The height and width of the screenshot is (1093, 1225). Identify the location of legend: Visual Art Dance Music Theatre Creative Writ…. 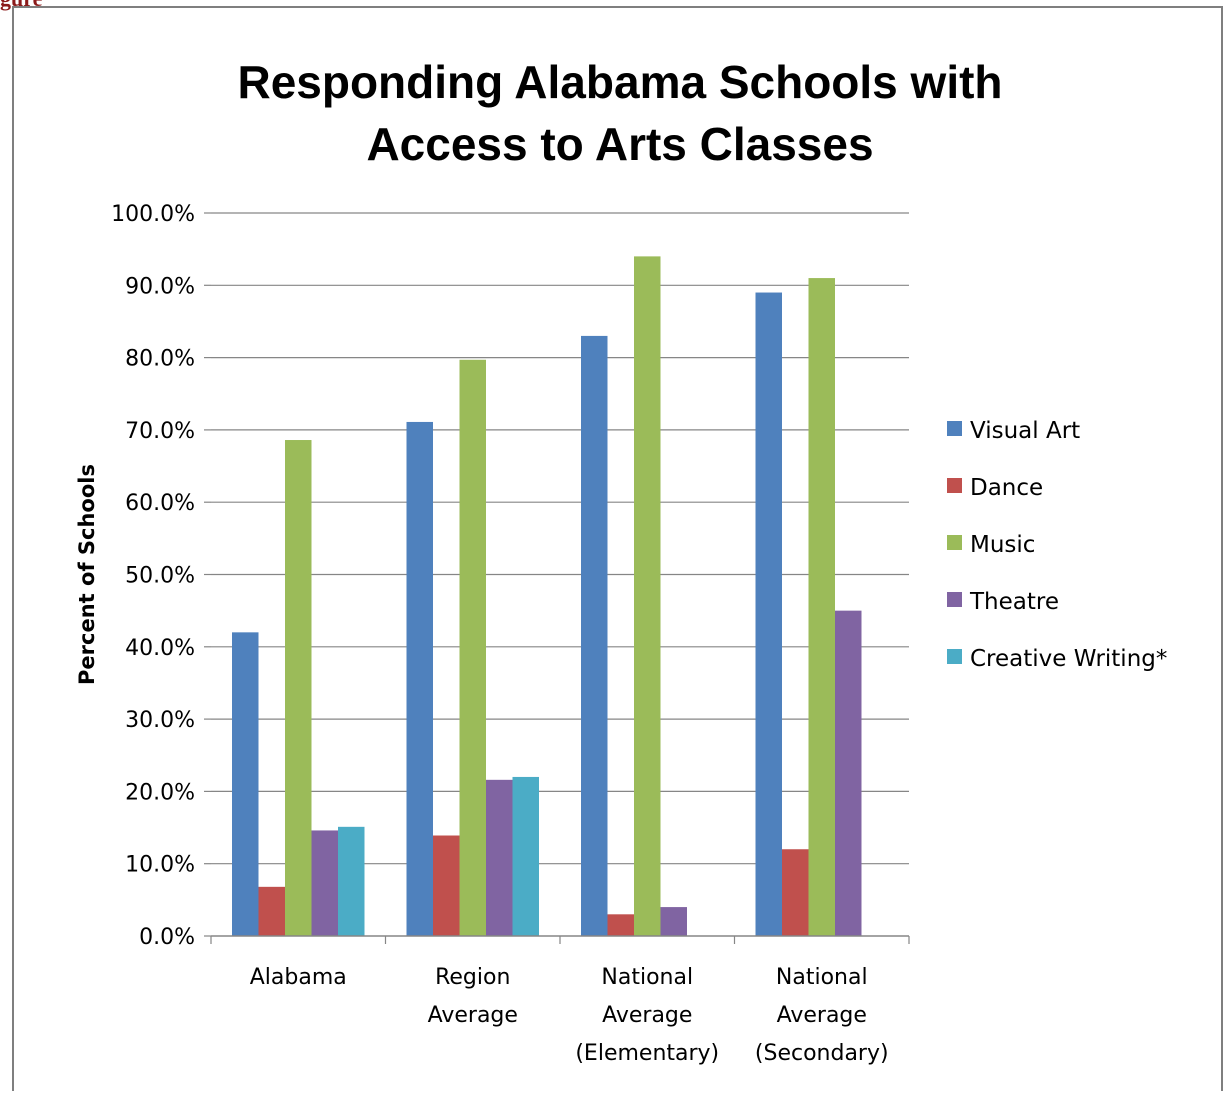
(1057, 545).